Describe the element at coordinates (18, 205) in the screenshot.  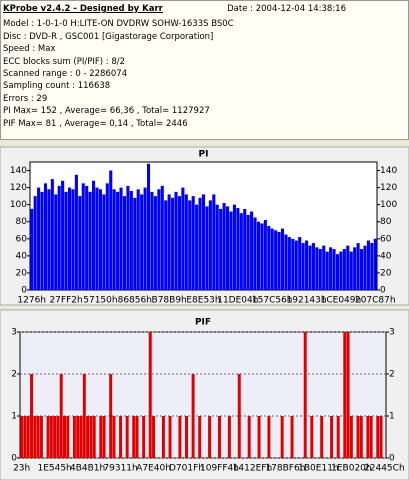
I see `y-tick-label: 100` at that location.